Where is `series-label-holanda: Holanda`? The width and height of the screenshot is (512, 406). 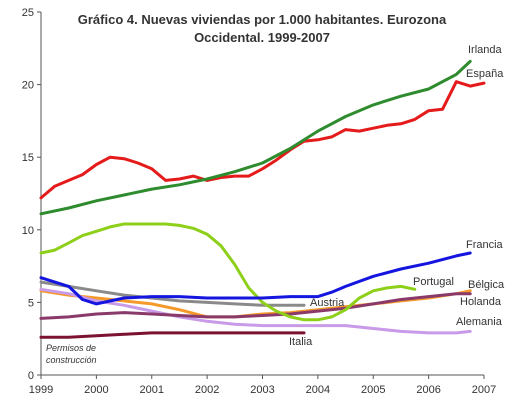 series-label-holanda: Holanda is located at coordinates (481, 302).